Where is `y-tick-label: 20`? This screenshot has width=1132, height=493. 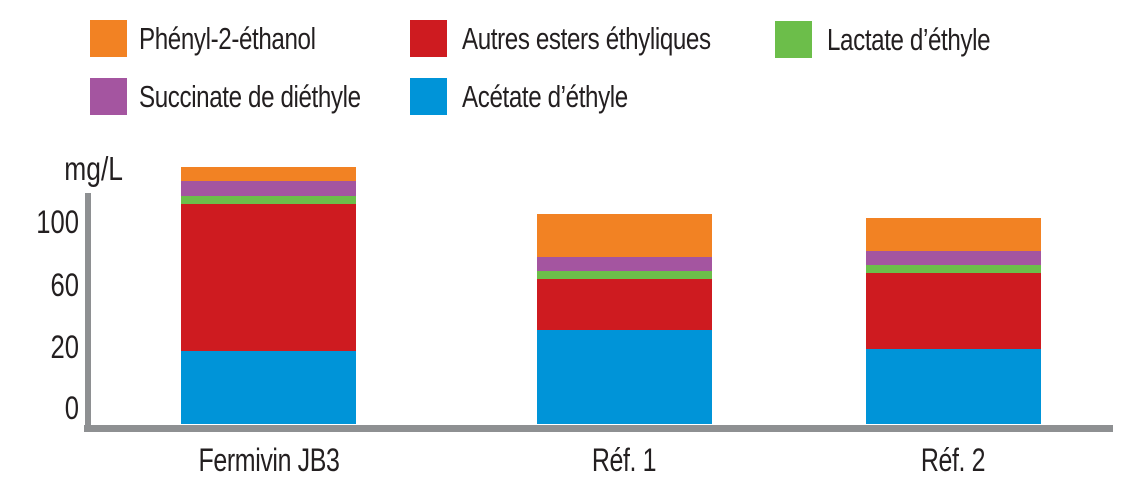 y-tick-label: 20 is located at coordinates (64, 347).